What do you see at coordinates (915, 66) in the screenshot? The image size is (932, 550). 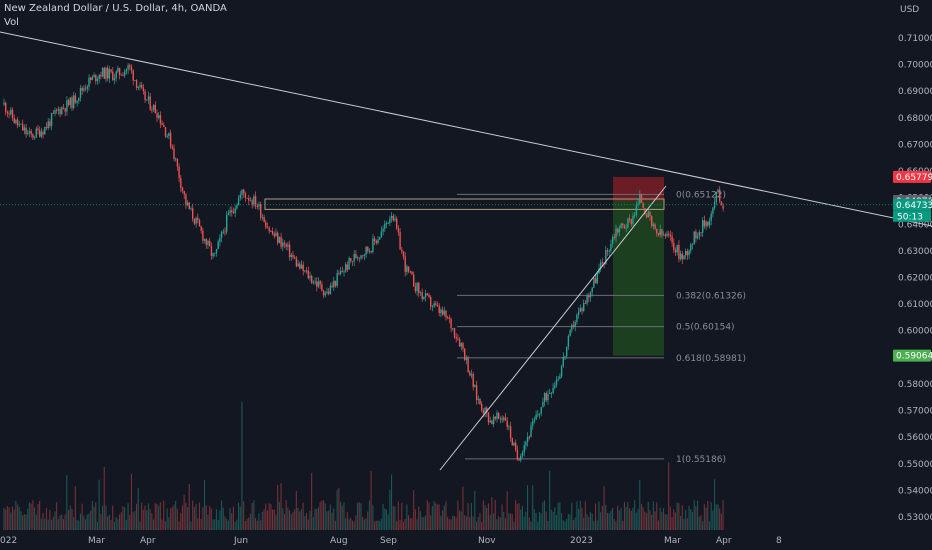 I see `price-tick-label: 0.70000` at bounding box center [915, 66].